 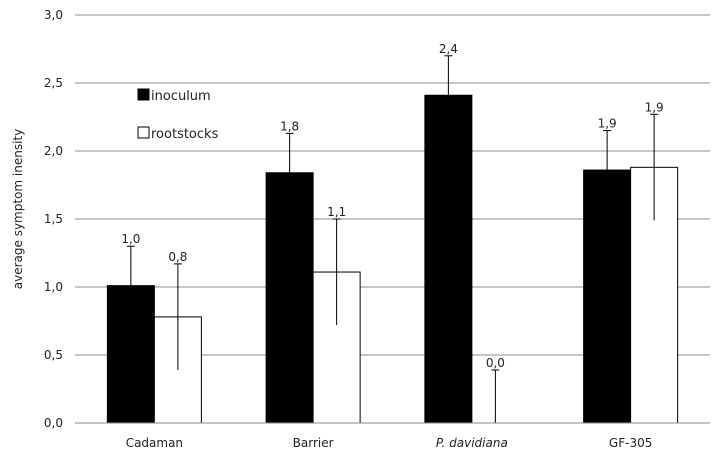 I want to click on y-tick-label: 1,5, so click(x=53, y=219).